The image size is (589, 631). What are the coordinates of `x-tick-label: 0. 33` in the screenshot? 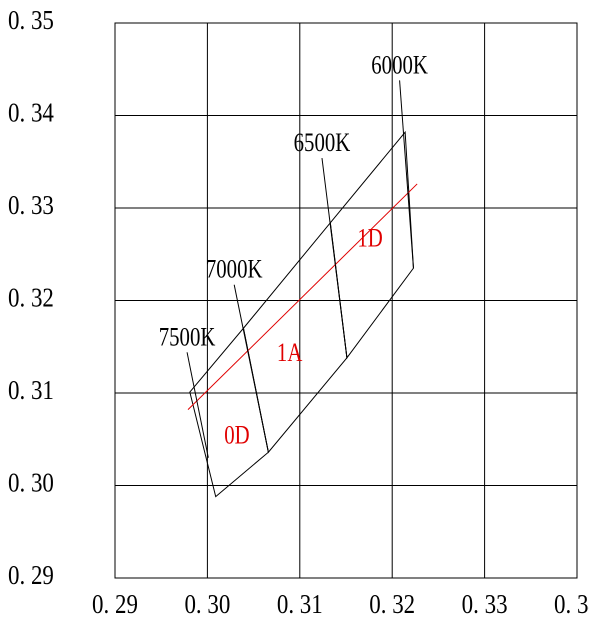 It's located at (485, 605).